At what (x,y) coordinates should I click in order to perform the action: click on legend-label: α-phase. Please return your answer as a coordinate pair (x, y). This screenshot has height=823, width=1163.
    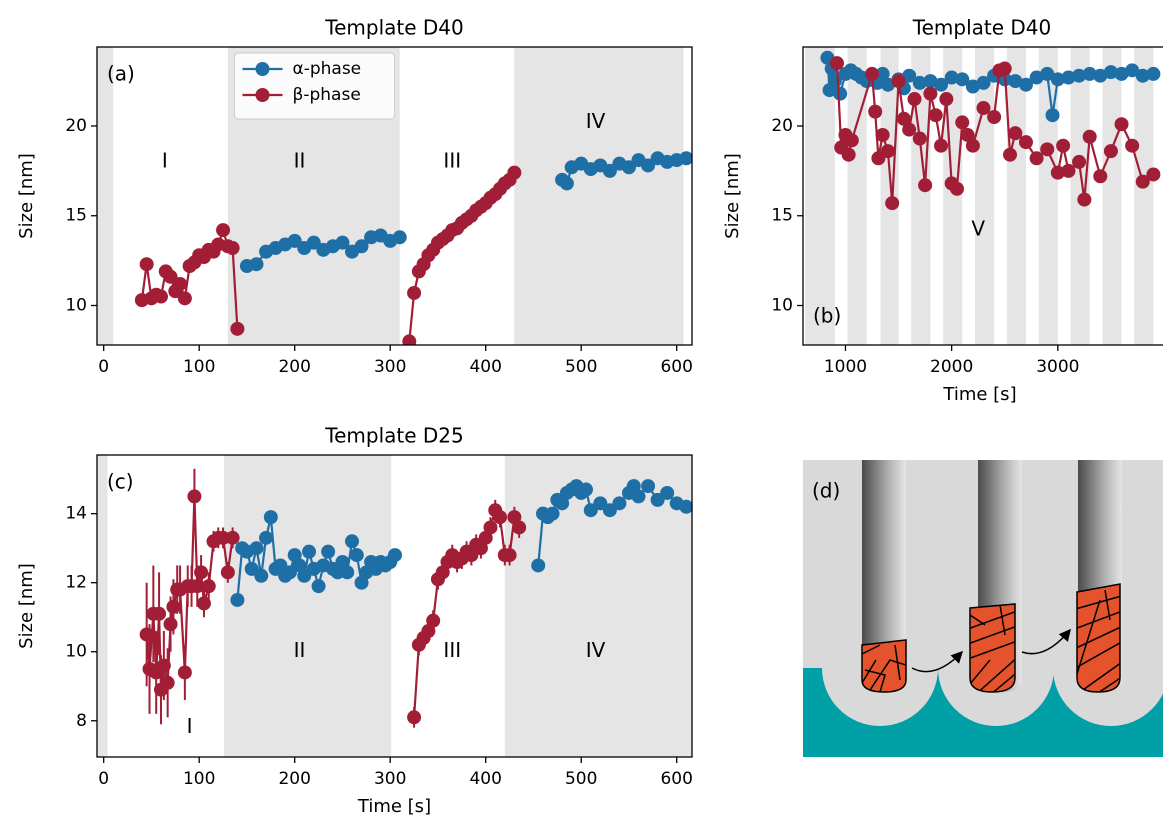
    Looking at the image, I should click on (327, 69).